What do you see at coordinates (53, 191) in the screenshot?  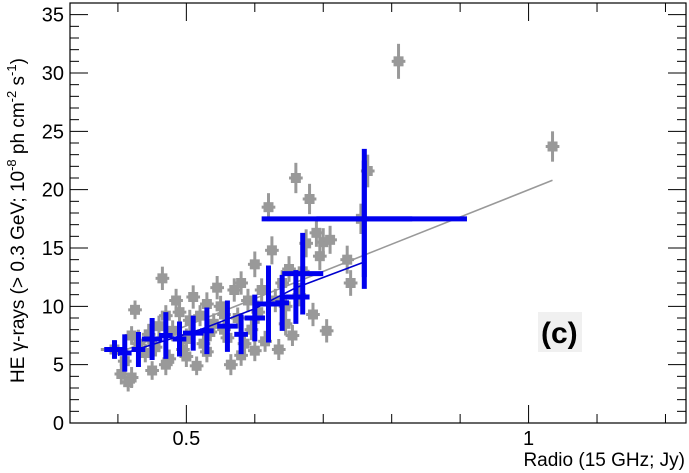 I see `y-tick-label: 20` at bounding box center [53, 191].